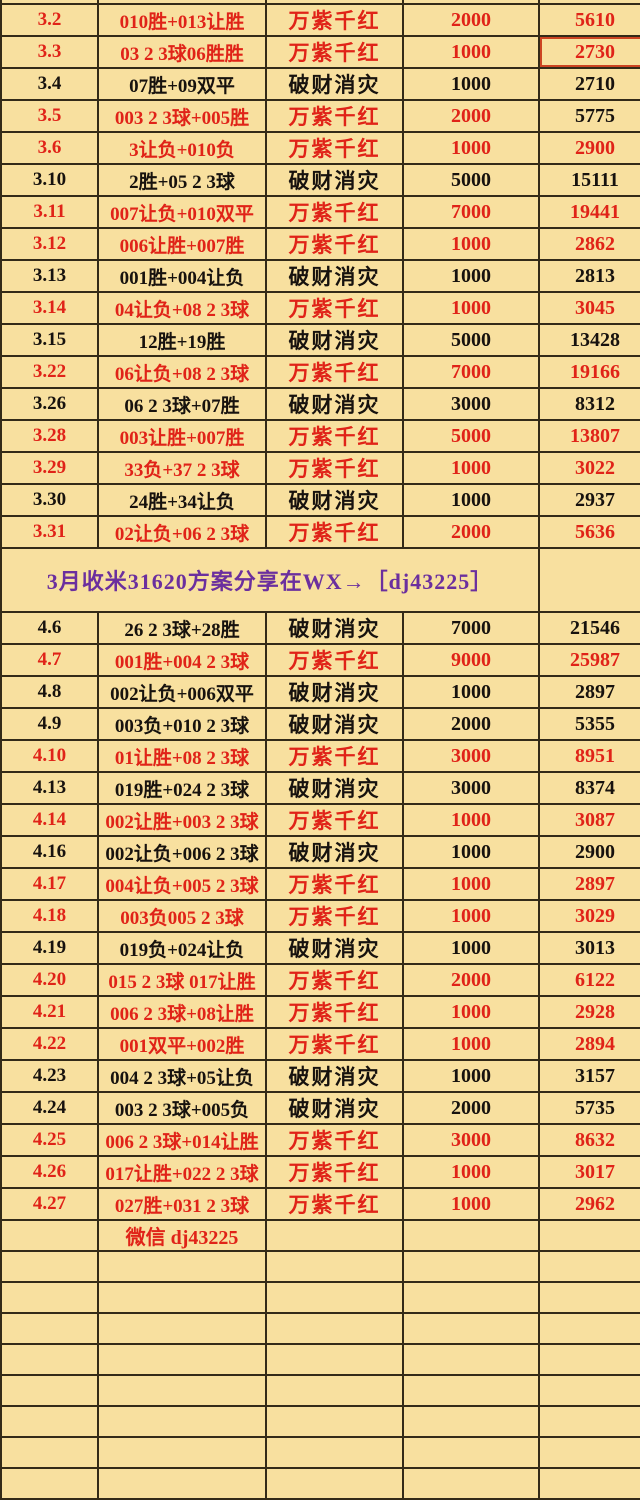  Describe the element at coordinates (49, 1204) in the screenshot. I see `date-cell: 4.27` at that location.